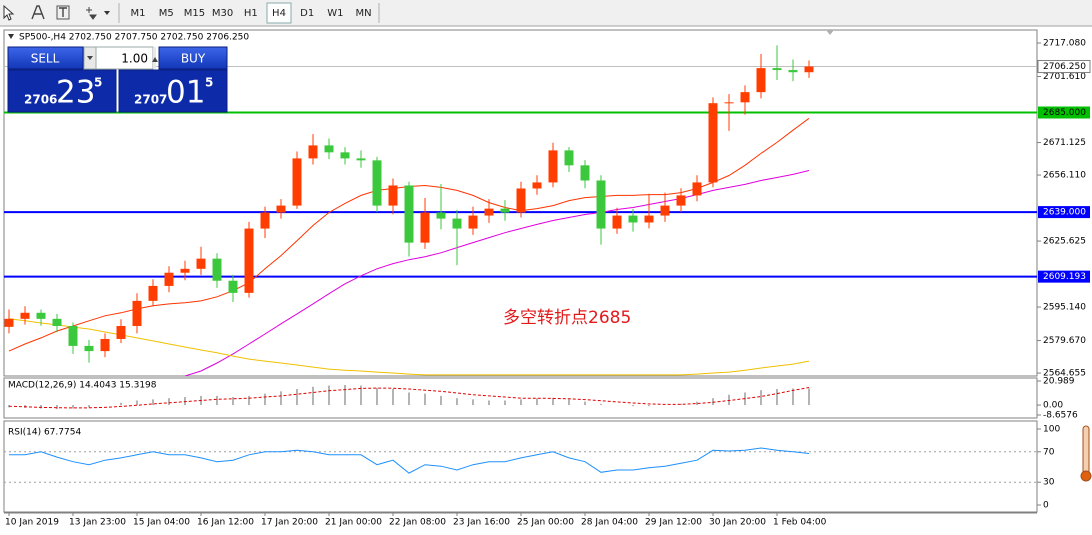 This screenshot has width=1092, height=535. I want to click on thermometer-bulb, so click(1086, 476).